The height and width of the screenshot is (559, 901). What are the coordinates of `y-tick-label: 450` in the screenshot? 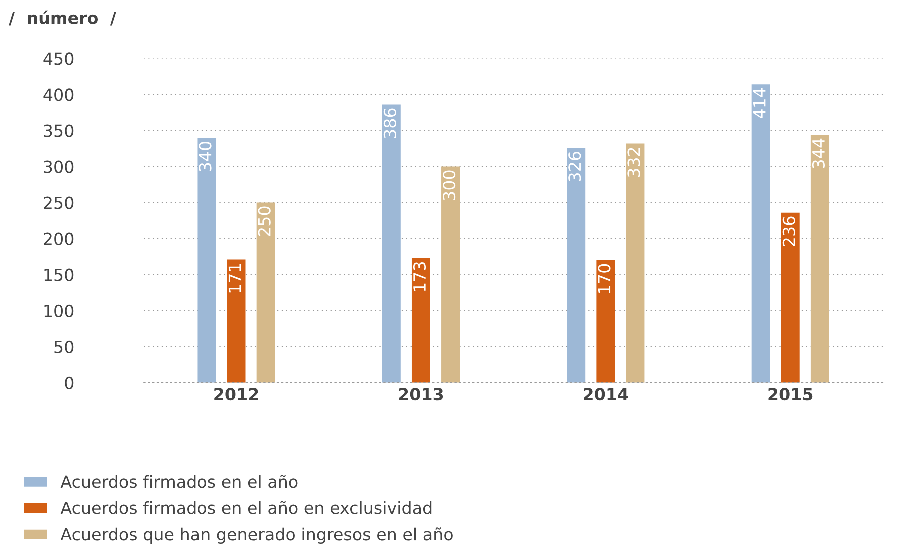 It's located at (59, 59).